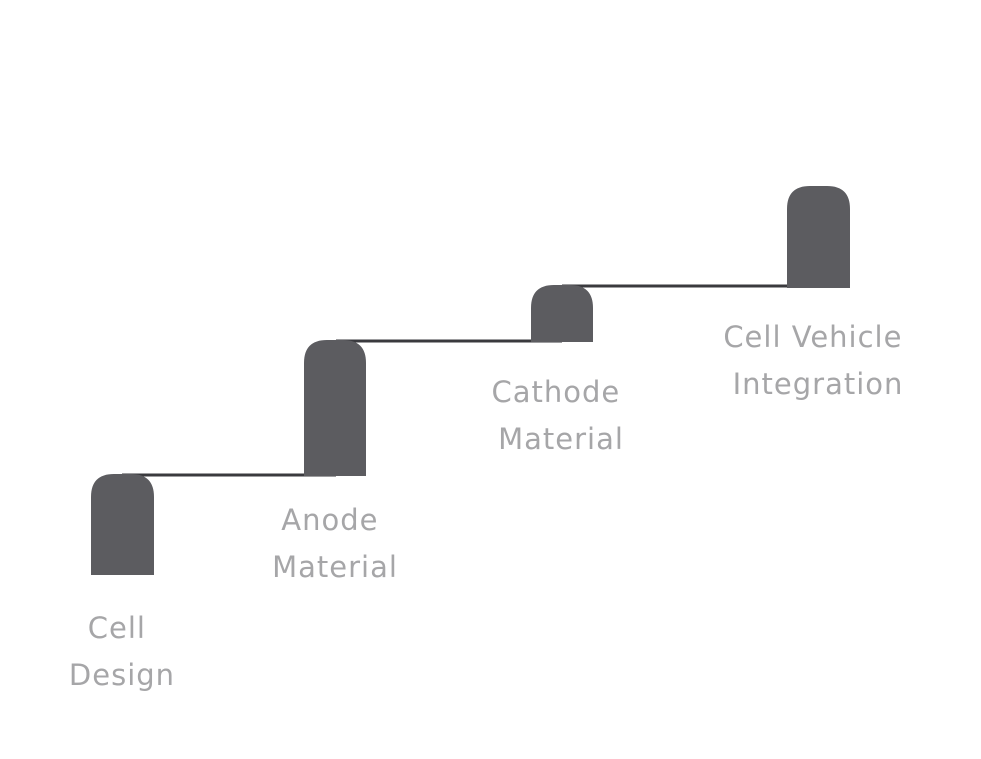 The image size is (981, 759). What do you see at coordinates (335, 408) in the screenshot?
I see `step-block-anode-material` at bounding box center [335, 408].